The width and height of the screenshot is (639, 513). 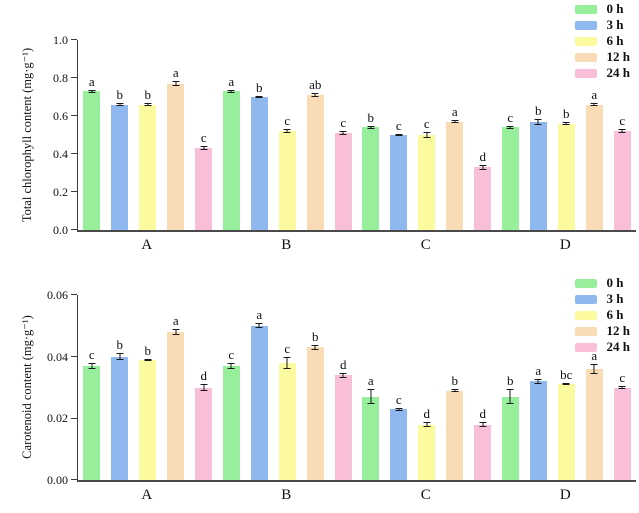 I want to click on bar-cell: bc, so click(x=566, y=387).